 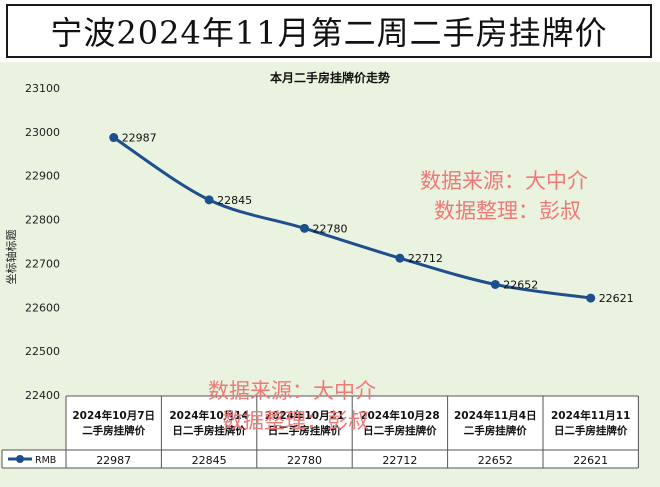 What do you see at coordinates (234, 200) in the screenshot?
I see `data-label: 22845` at bounding box center [234, 200].